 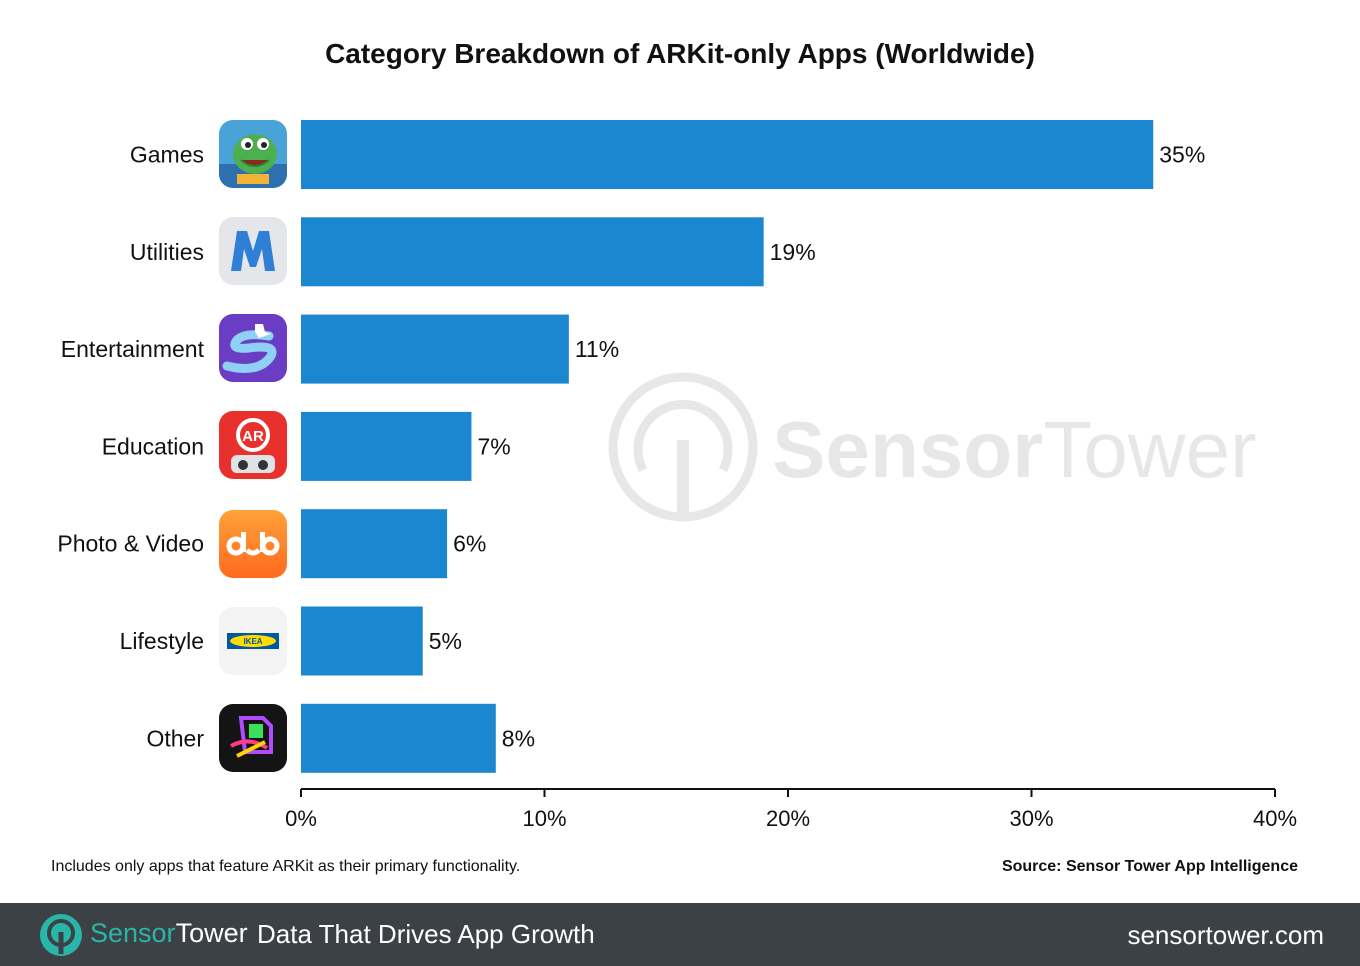 What do you see at coordinates (130, 544) in the screenshot?
I see `category-label-4: Photo & Video` at bounding box center [130, 544].